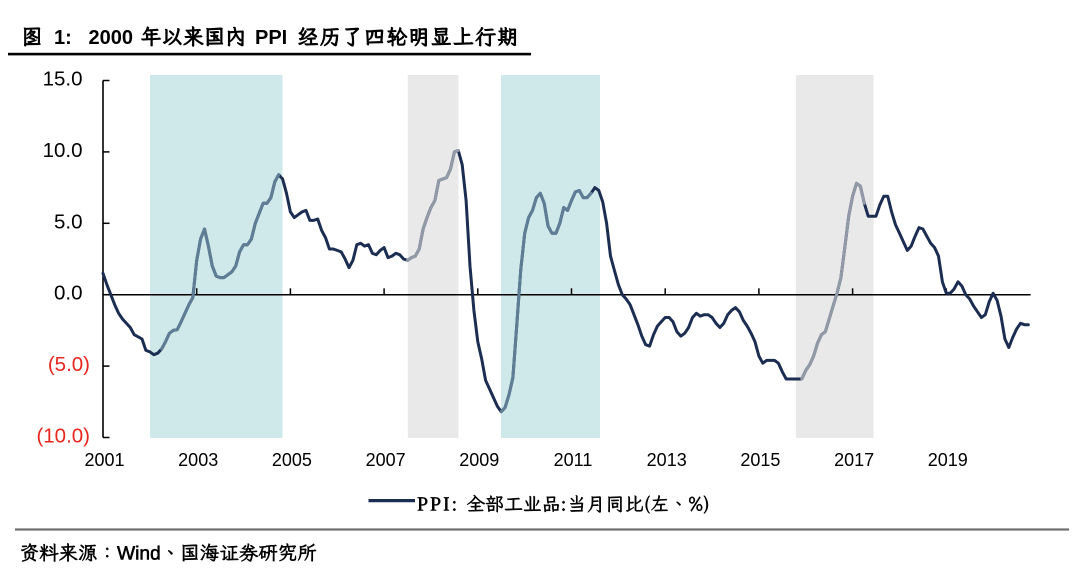 The image size is (1080, 570). I want to click on svg-text: 2007, so click(386, 460).